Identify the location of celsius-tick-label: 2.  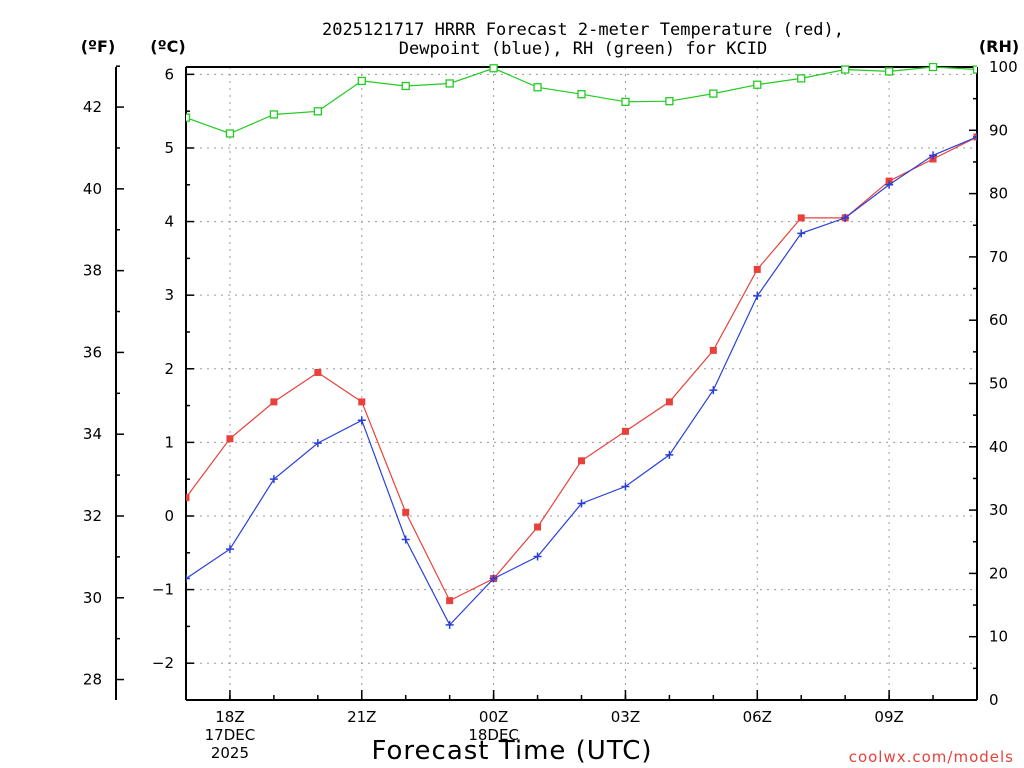
(169, 369).